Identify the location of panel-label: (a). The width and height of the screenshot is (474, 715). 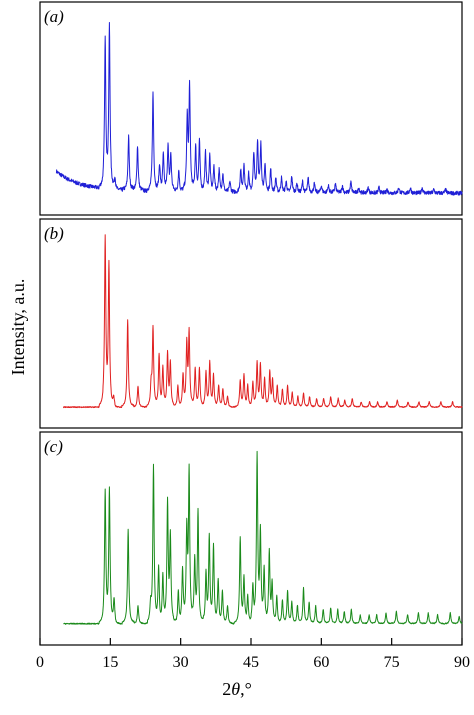
(54, 16).